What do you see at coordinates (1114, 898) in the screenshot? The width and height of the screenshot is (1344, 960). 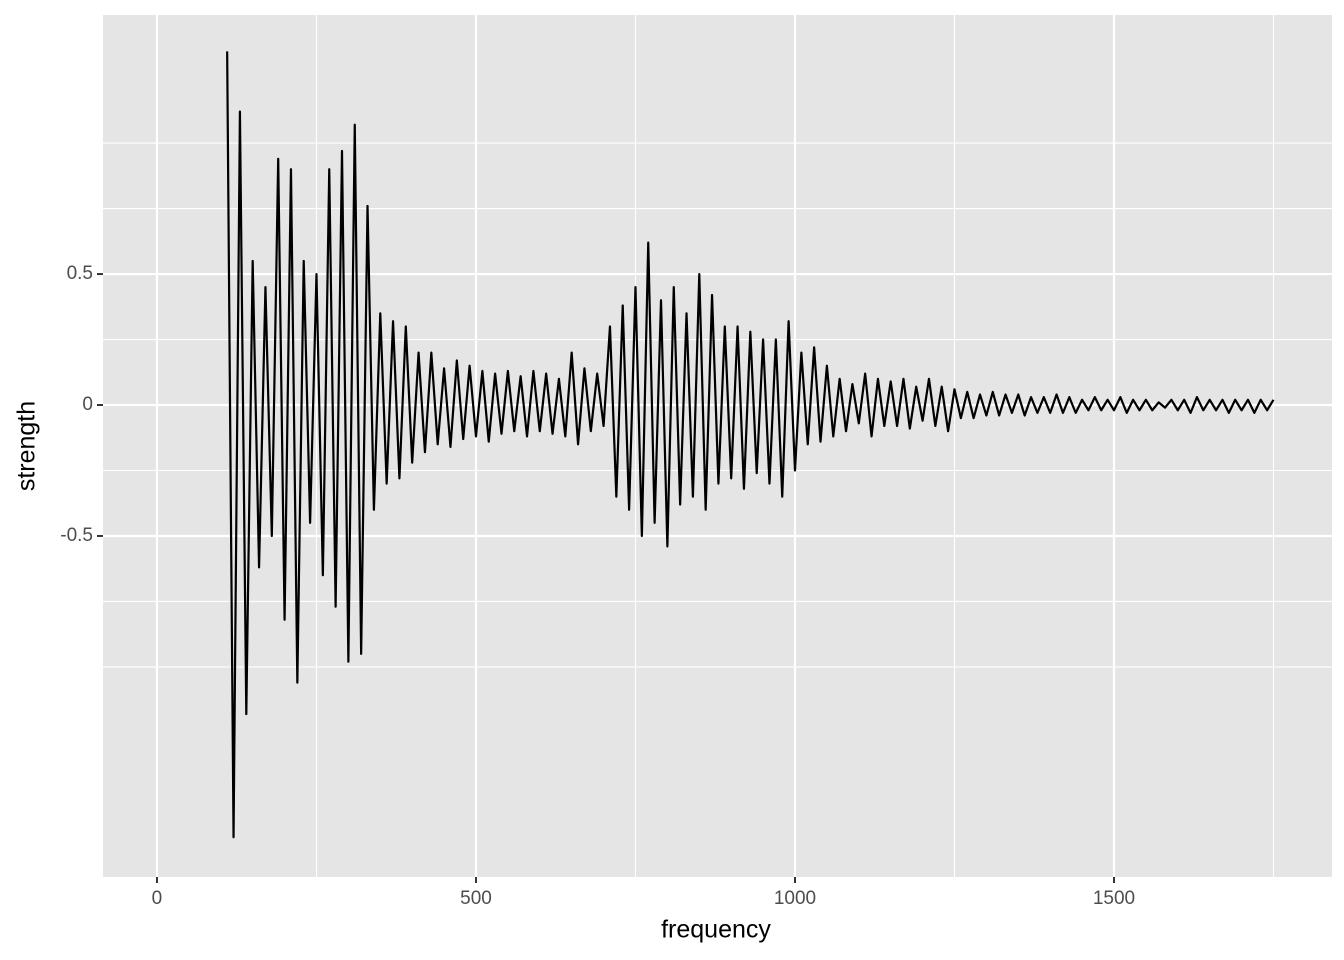 I see `x-tick-label: 1500` at bounding box center [1114, 898].